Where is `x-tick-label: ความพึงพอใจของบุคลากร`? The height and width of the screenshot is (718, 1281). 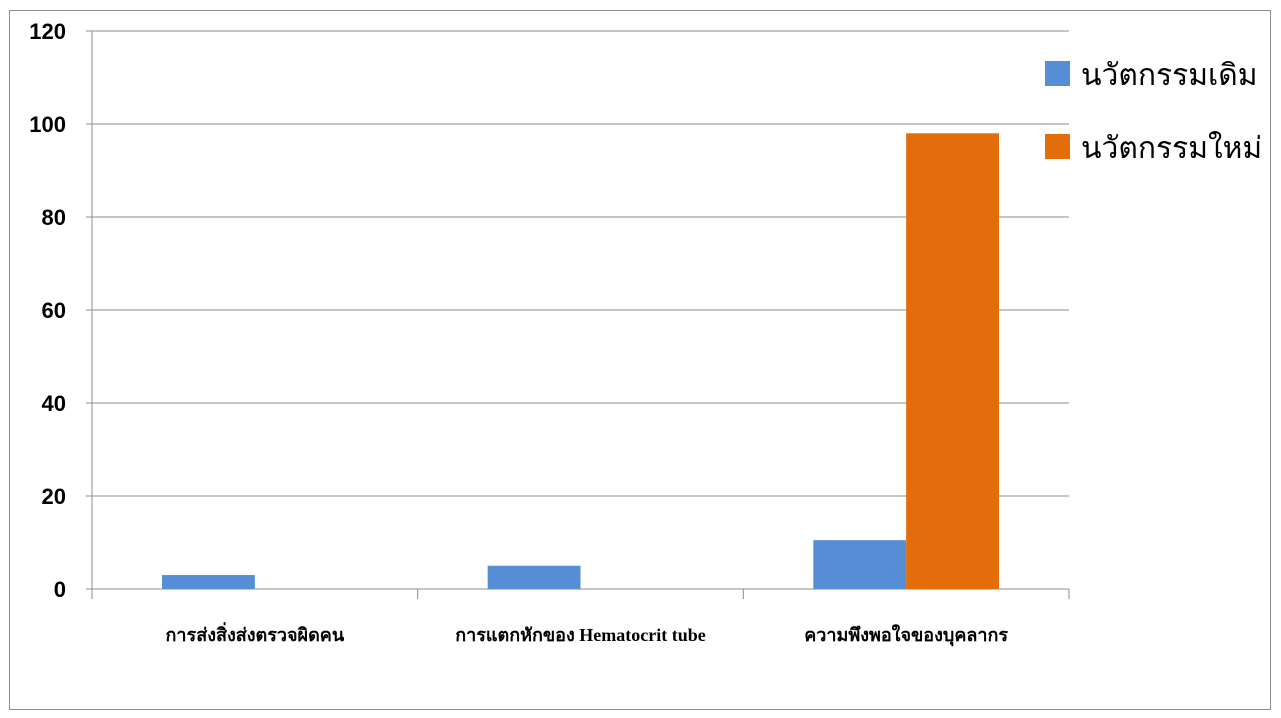
x-tick-label: ความพึงพอใจของบุคลากร is located at coordinates (906, 635).